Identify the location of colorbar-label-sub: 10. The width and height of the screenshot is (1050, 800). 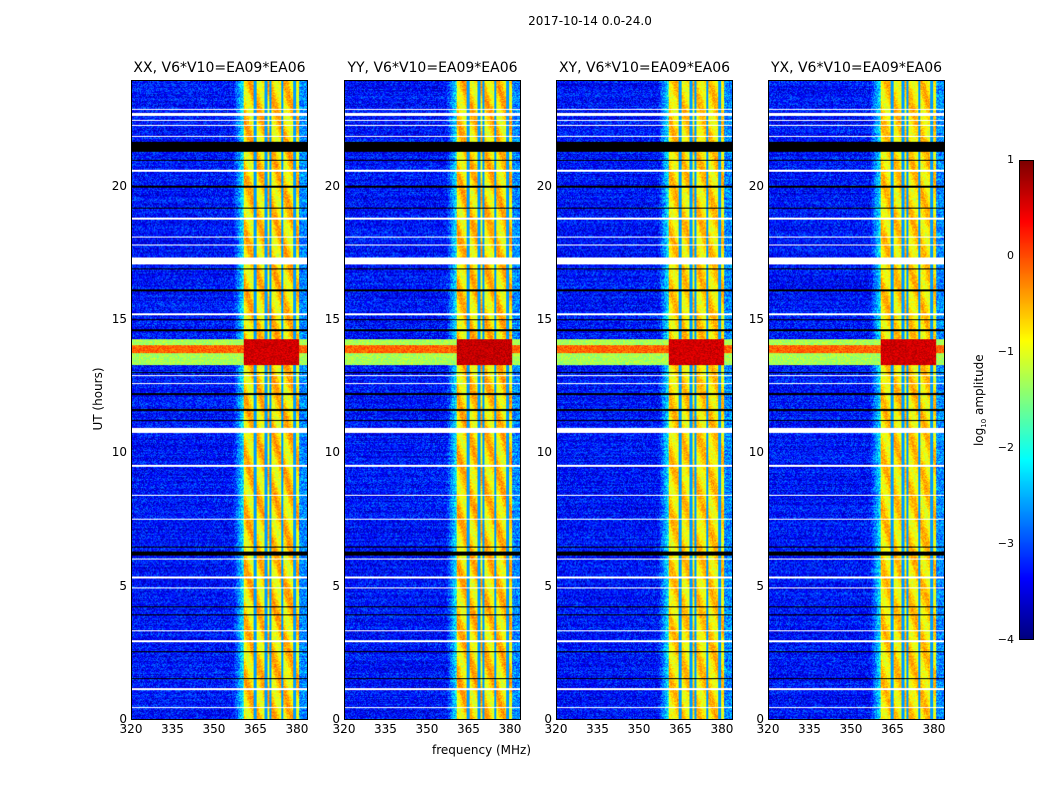
(984, 423).